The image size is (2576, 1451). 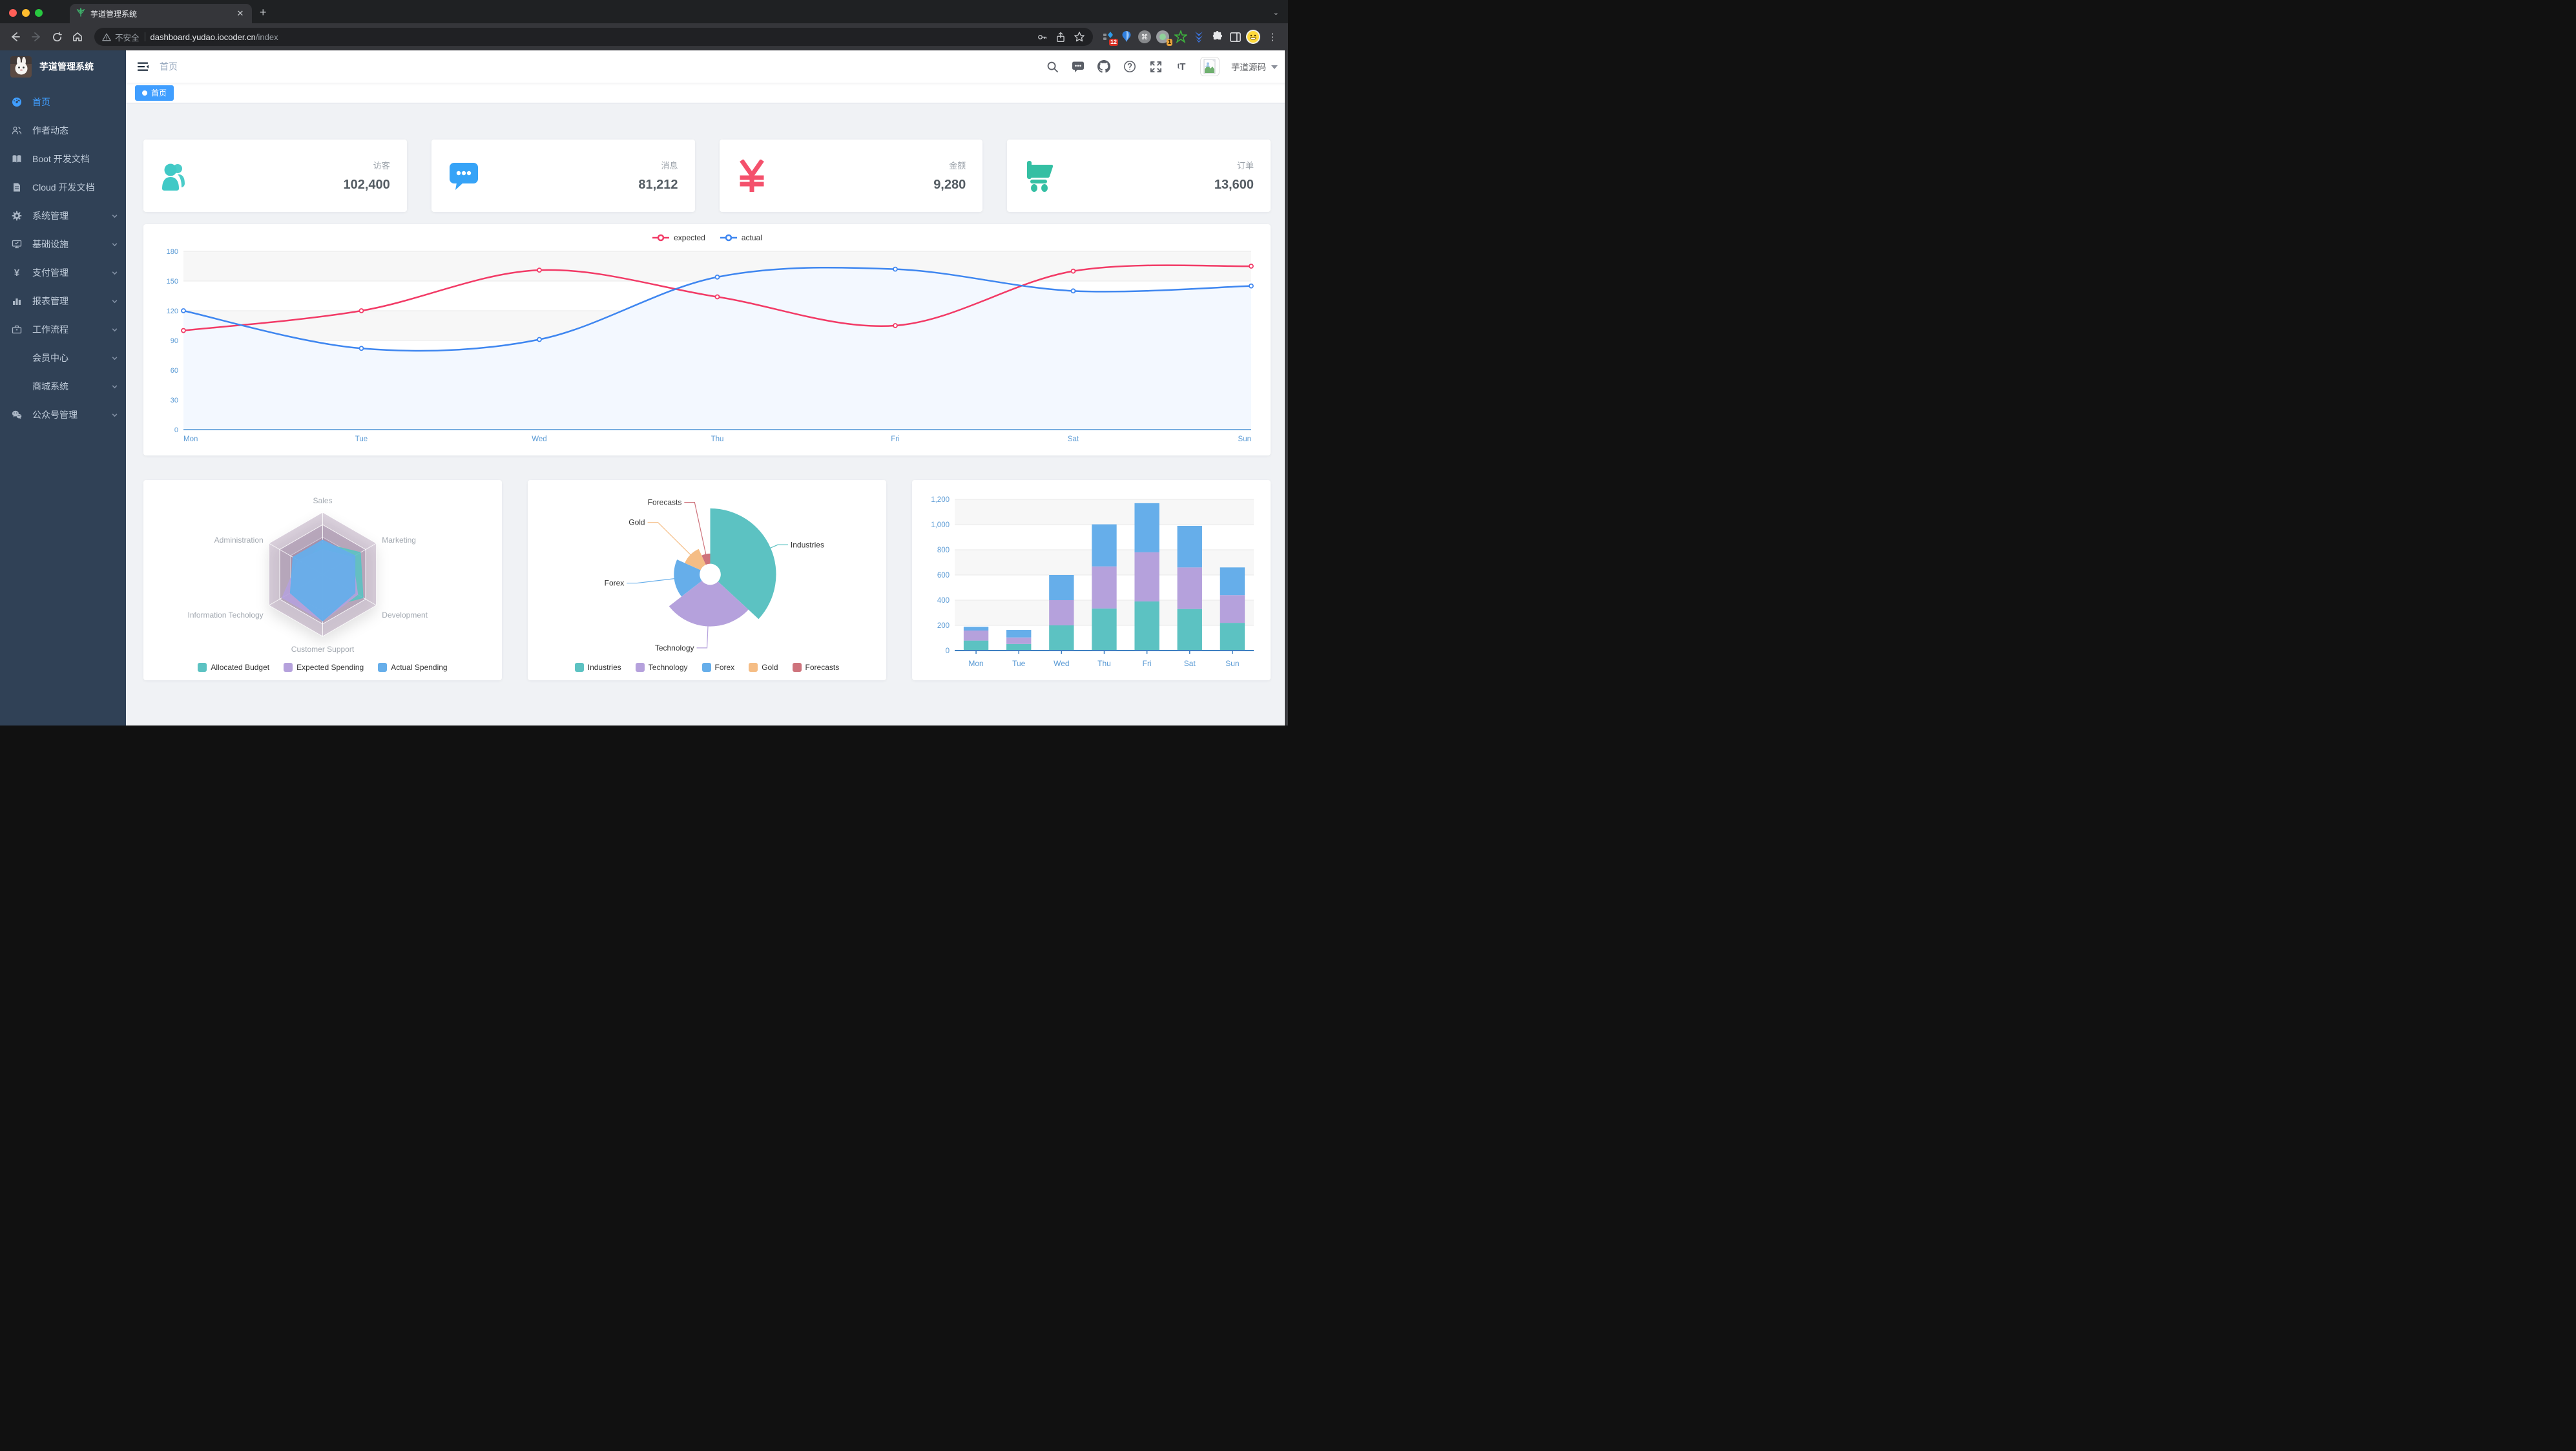 I want to click on extension-command-icon: ⌘, so click(x=1144, y=37).